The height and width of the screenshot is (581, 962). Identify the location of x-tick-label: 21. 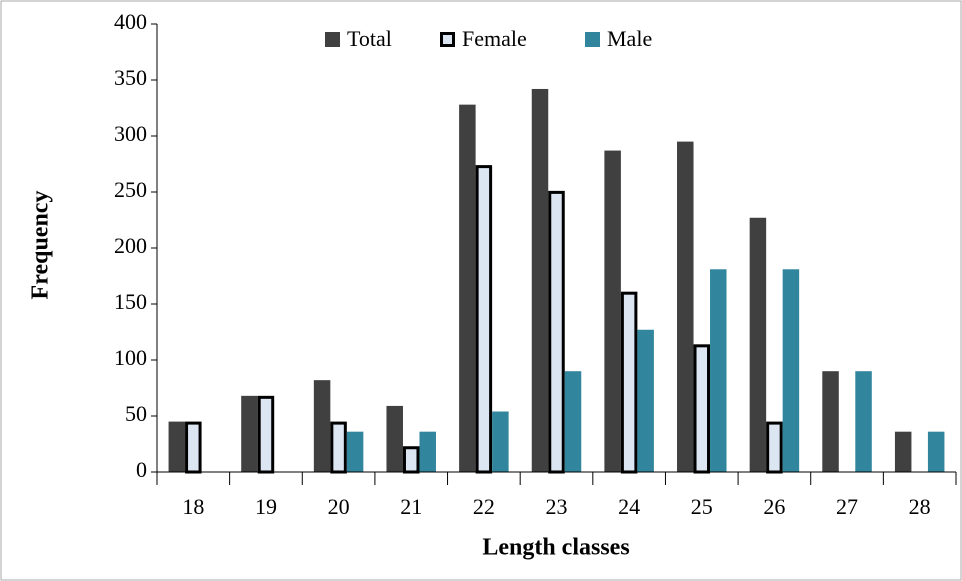
(411, 506).